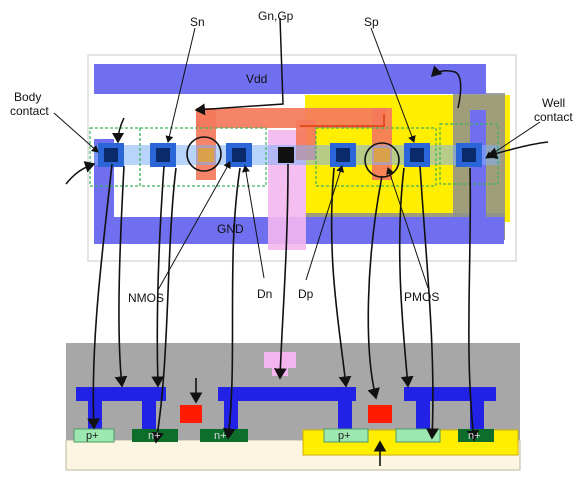  Describe the element at coordinates (28, 97) in the screenshot. I see `label-body-contact-line1: Body` at that location.